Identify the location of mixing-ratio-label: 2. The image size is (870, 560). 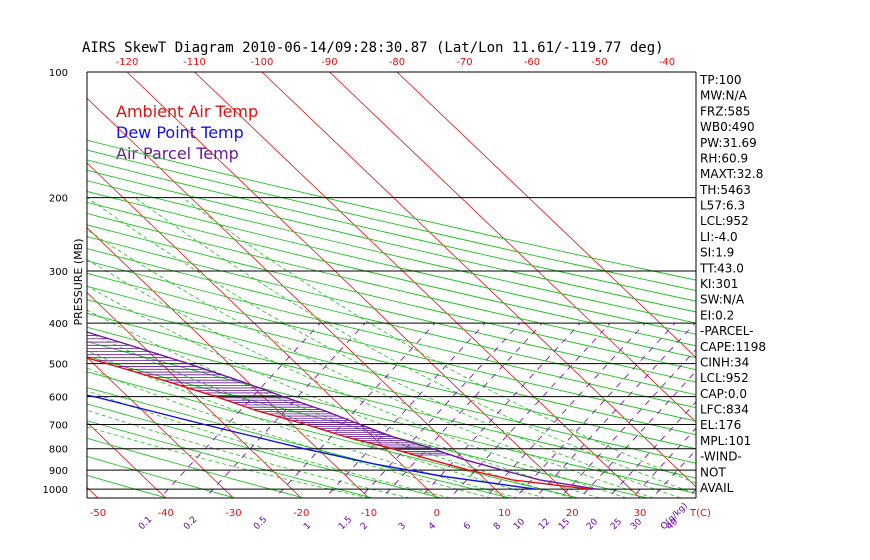
(364, 526).